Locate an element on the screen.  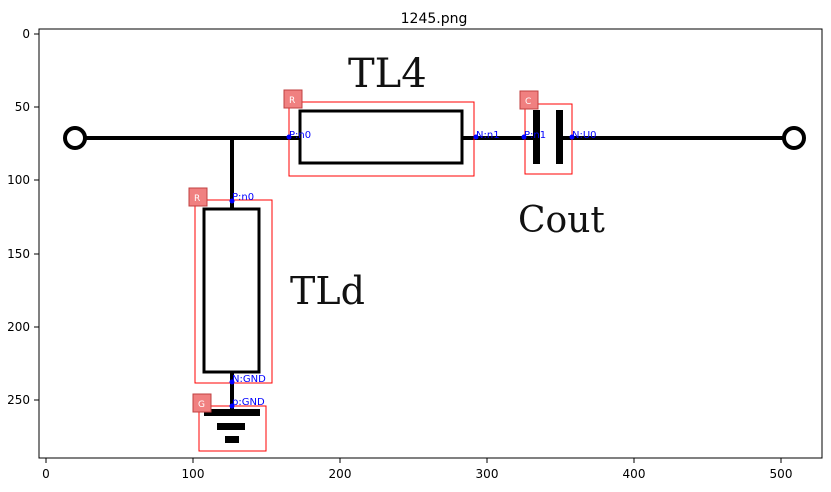
tl4-resistor-icon is located at coordinates (381, 137).